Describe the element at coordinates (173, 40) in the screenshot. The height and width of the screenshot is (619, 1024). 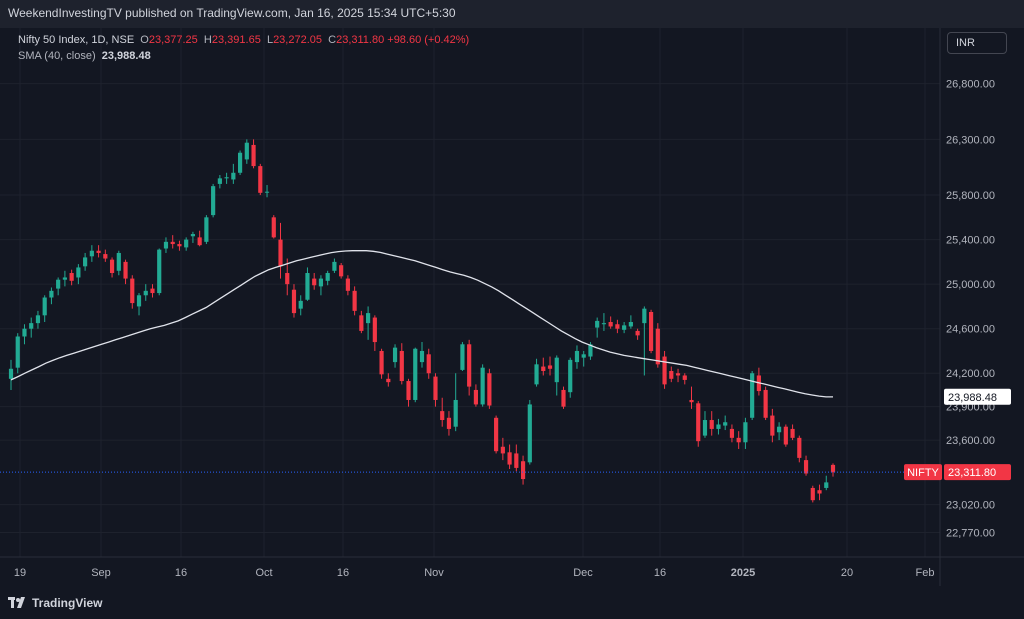
I see `open-value: 23,377.25` at that location.